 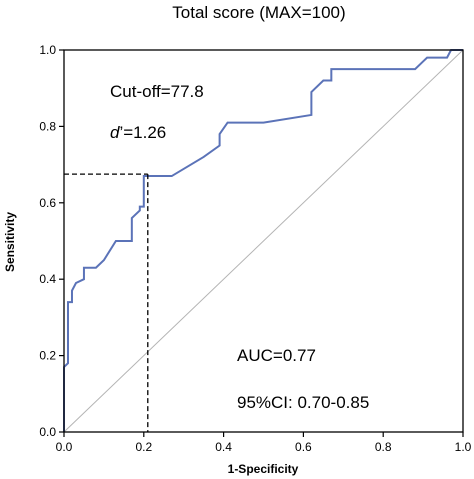 What do you see at coordinates (303, 402) in the screenshot?
I see `ci-annotation: 95%CI: 0.70-0.85` at bounding box center [303, 402].